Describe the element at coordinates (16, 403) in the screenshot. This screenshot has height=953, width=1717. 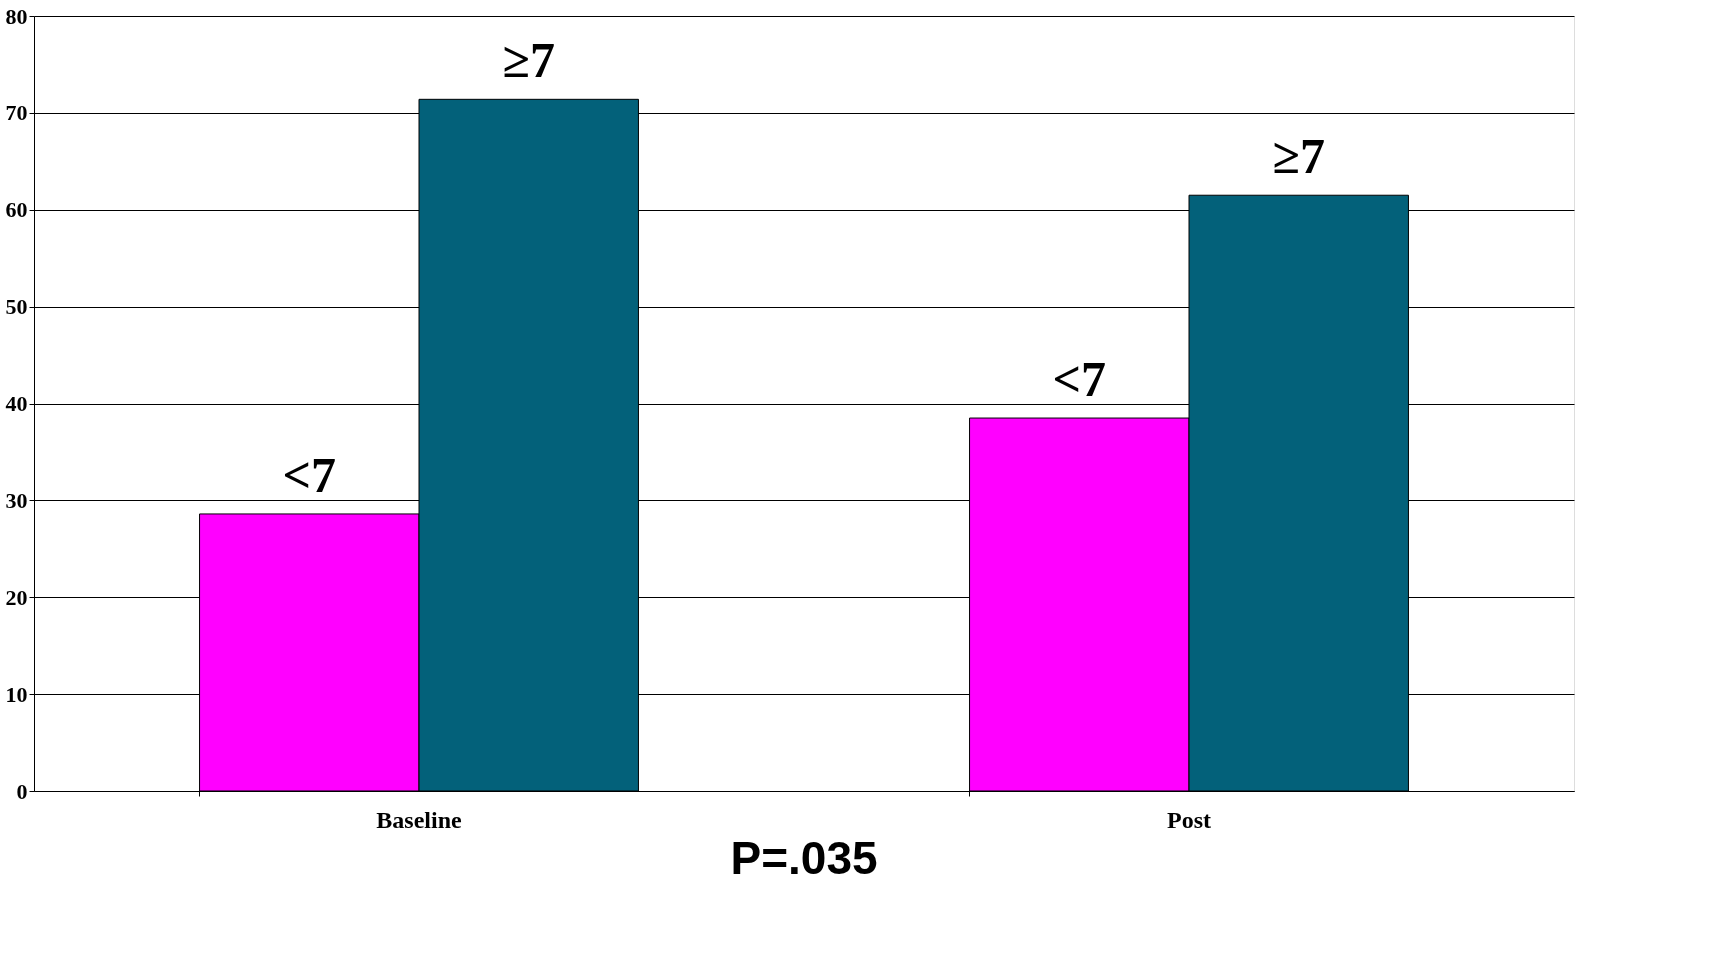
I see `y-tick-label: 40` at that location.